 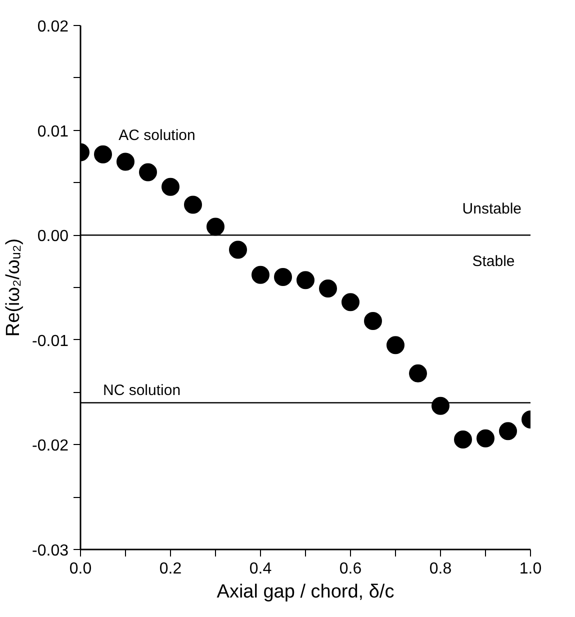 I want to click on x-axis-title: Axial gap / chord, δ/c, so click(x=305, y=592).